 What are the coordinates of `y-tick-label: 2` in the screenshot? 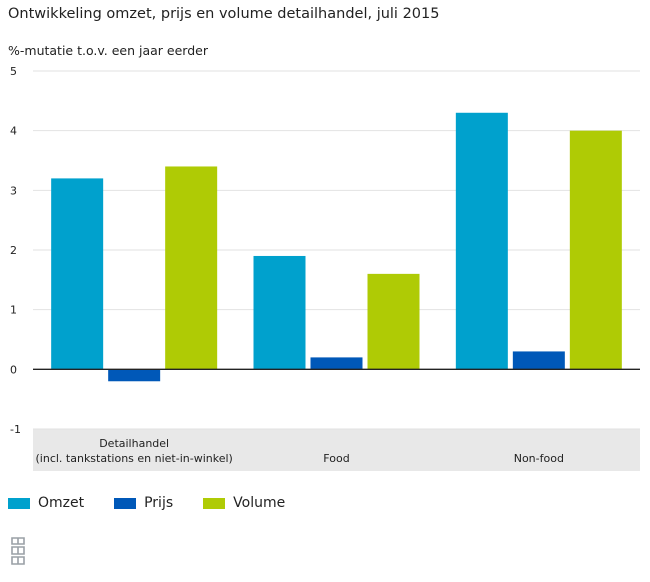 It's located at (13, 250).